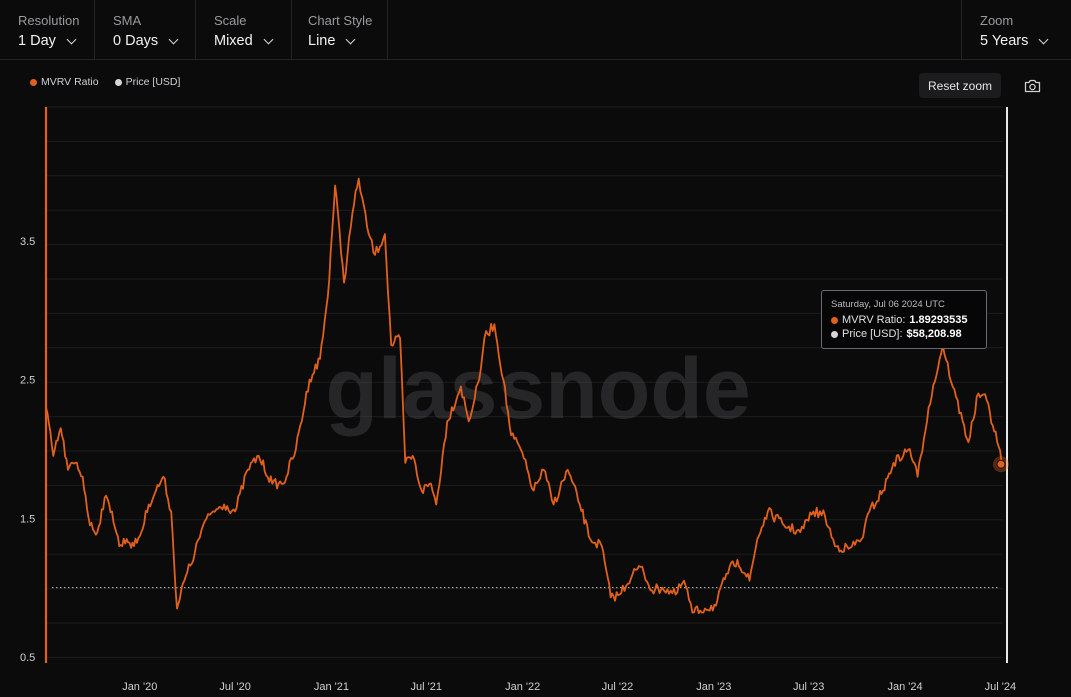 This screenshot has width=1071, height=697. I want to click on reset-zoom-button: Reset zoom, so click(960, 85).